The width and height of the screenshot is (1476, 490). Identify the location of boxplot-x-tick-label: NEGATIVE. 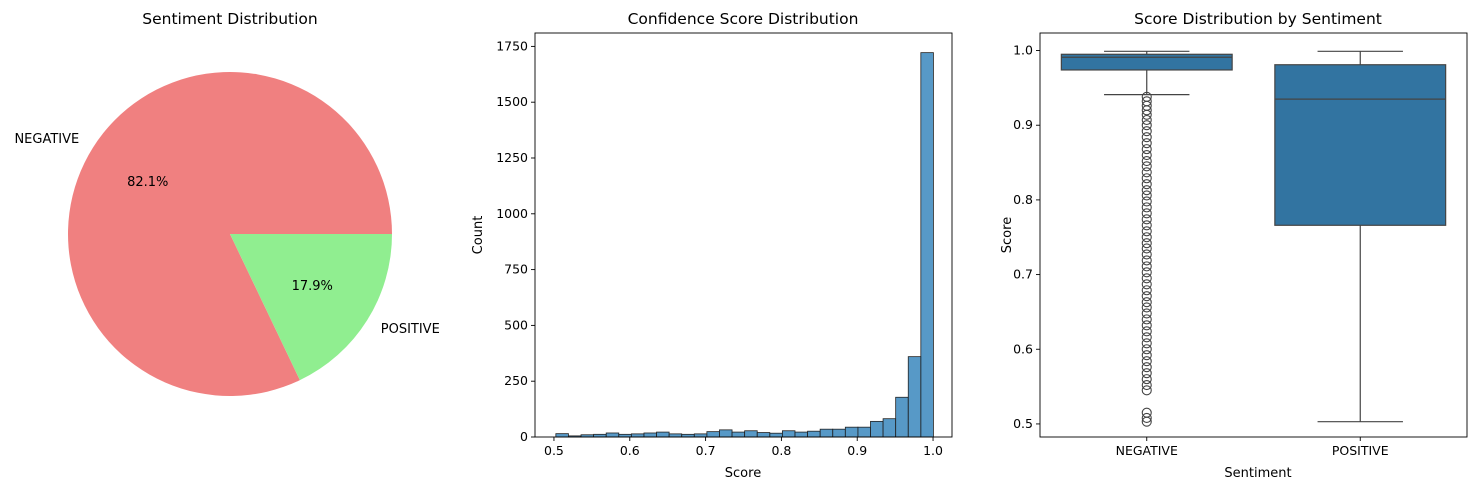
(1147, 450).